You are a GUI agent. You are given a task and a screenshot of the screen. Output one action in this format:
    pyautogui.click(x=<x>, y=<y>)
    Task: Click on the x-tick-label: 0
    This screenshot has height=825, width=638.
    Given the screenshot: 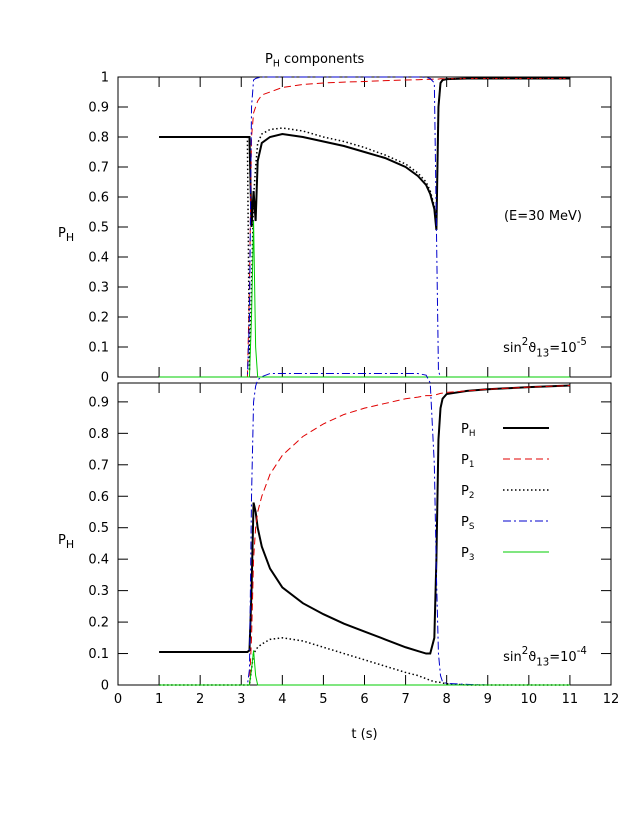 What is the action you would take?
    pyautogui.click(x=118, y=699)
    